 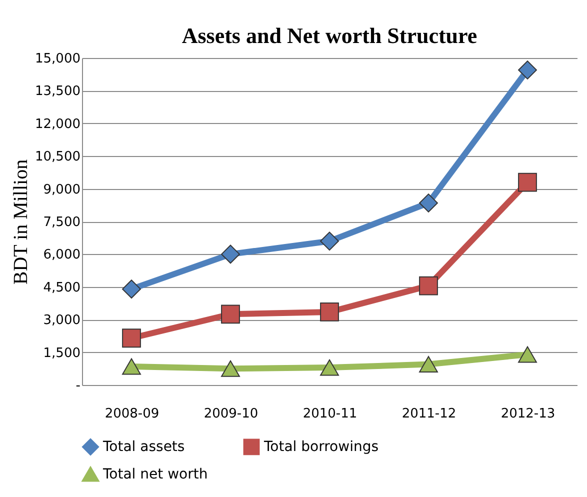 I want to click on y-tick-label: 7,500, so click(x=61, y=222).